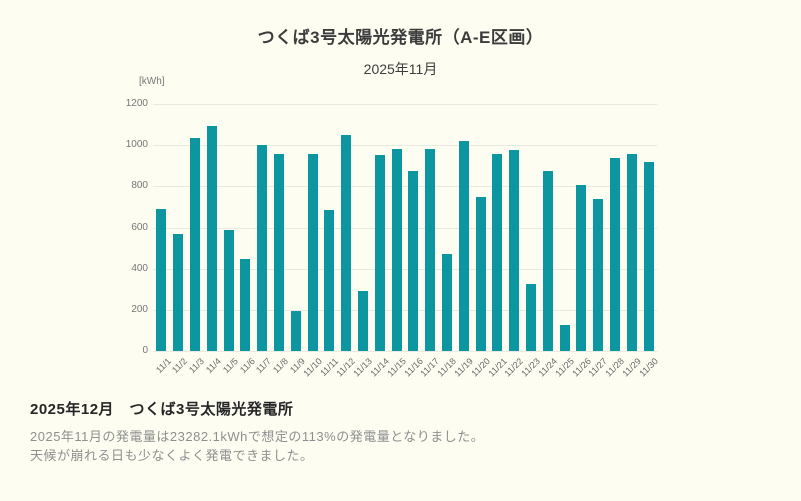 The image size is (801, 501). I want to click on chart-bar-11/26, so click(581, 268).